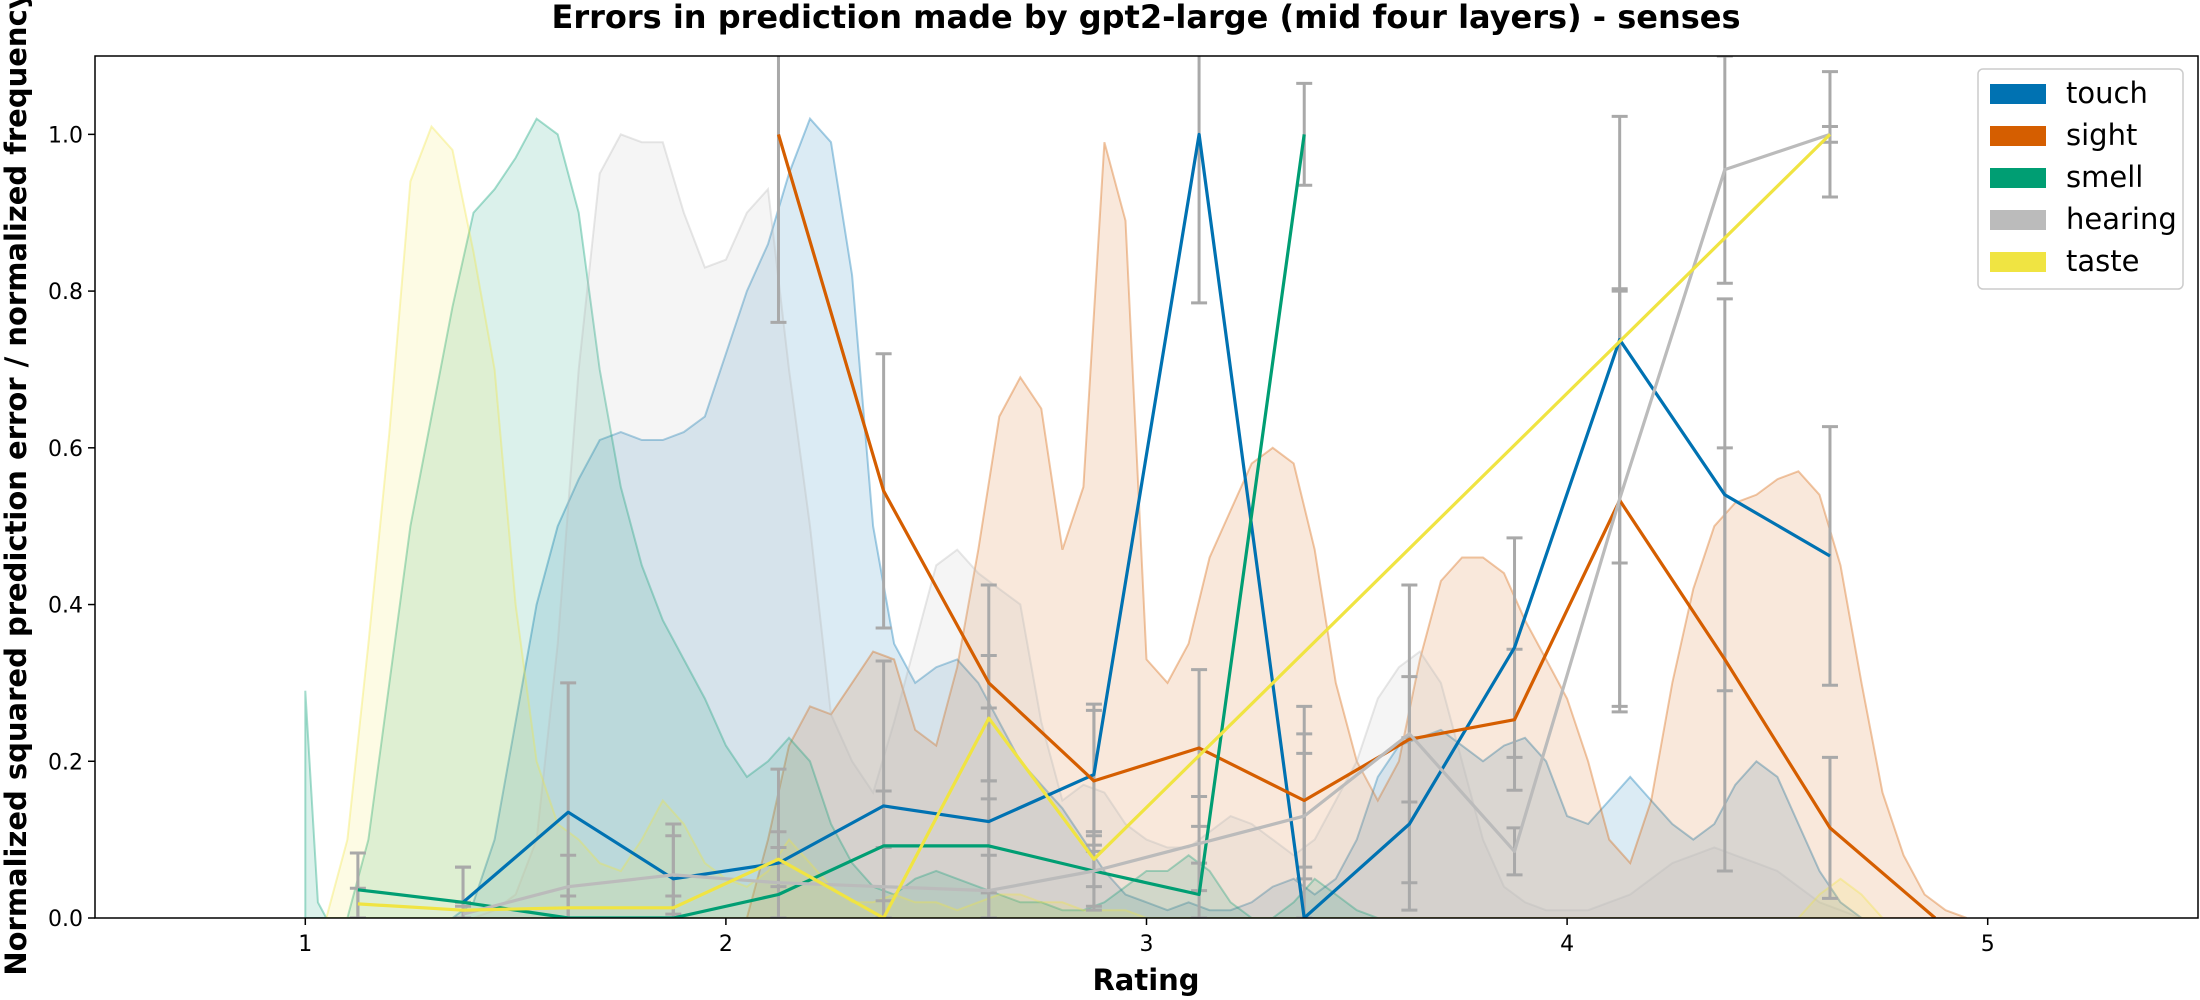  Describe the element at coordinates (2121, 219) in the screenshot. I see `hearing-legend-label: hearing` at that location.